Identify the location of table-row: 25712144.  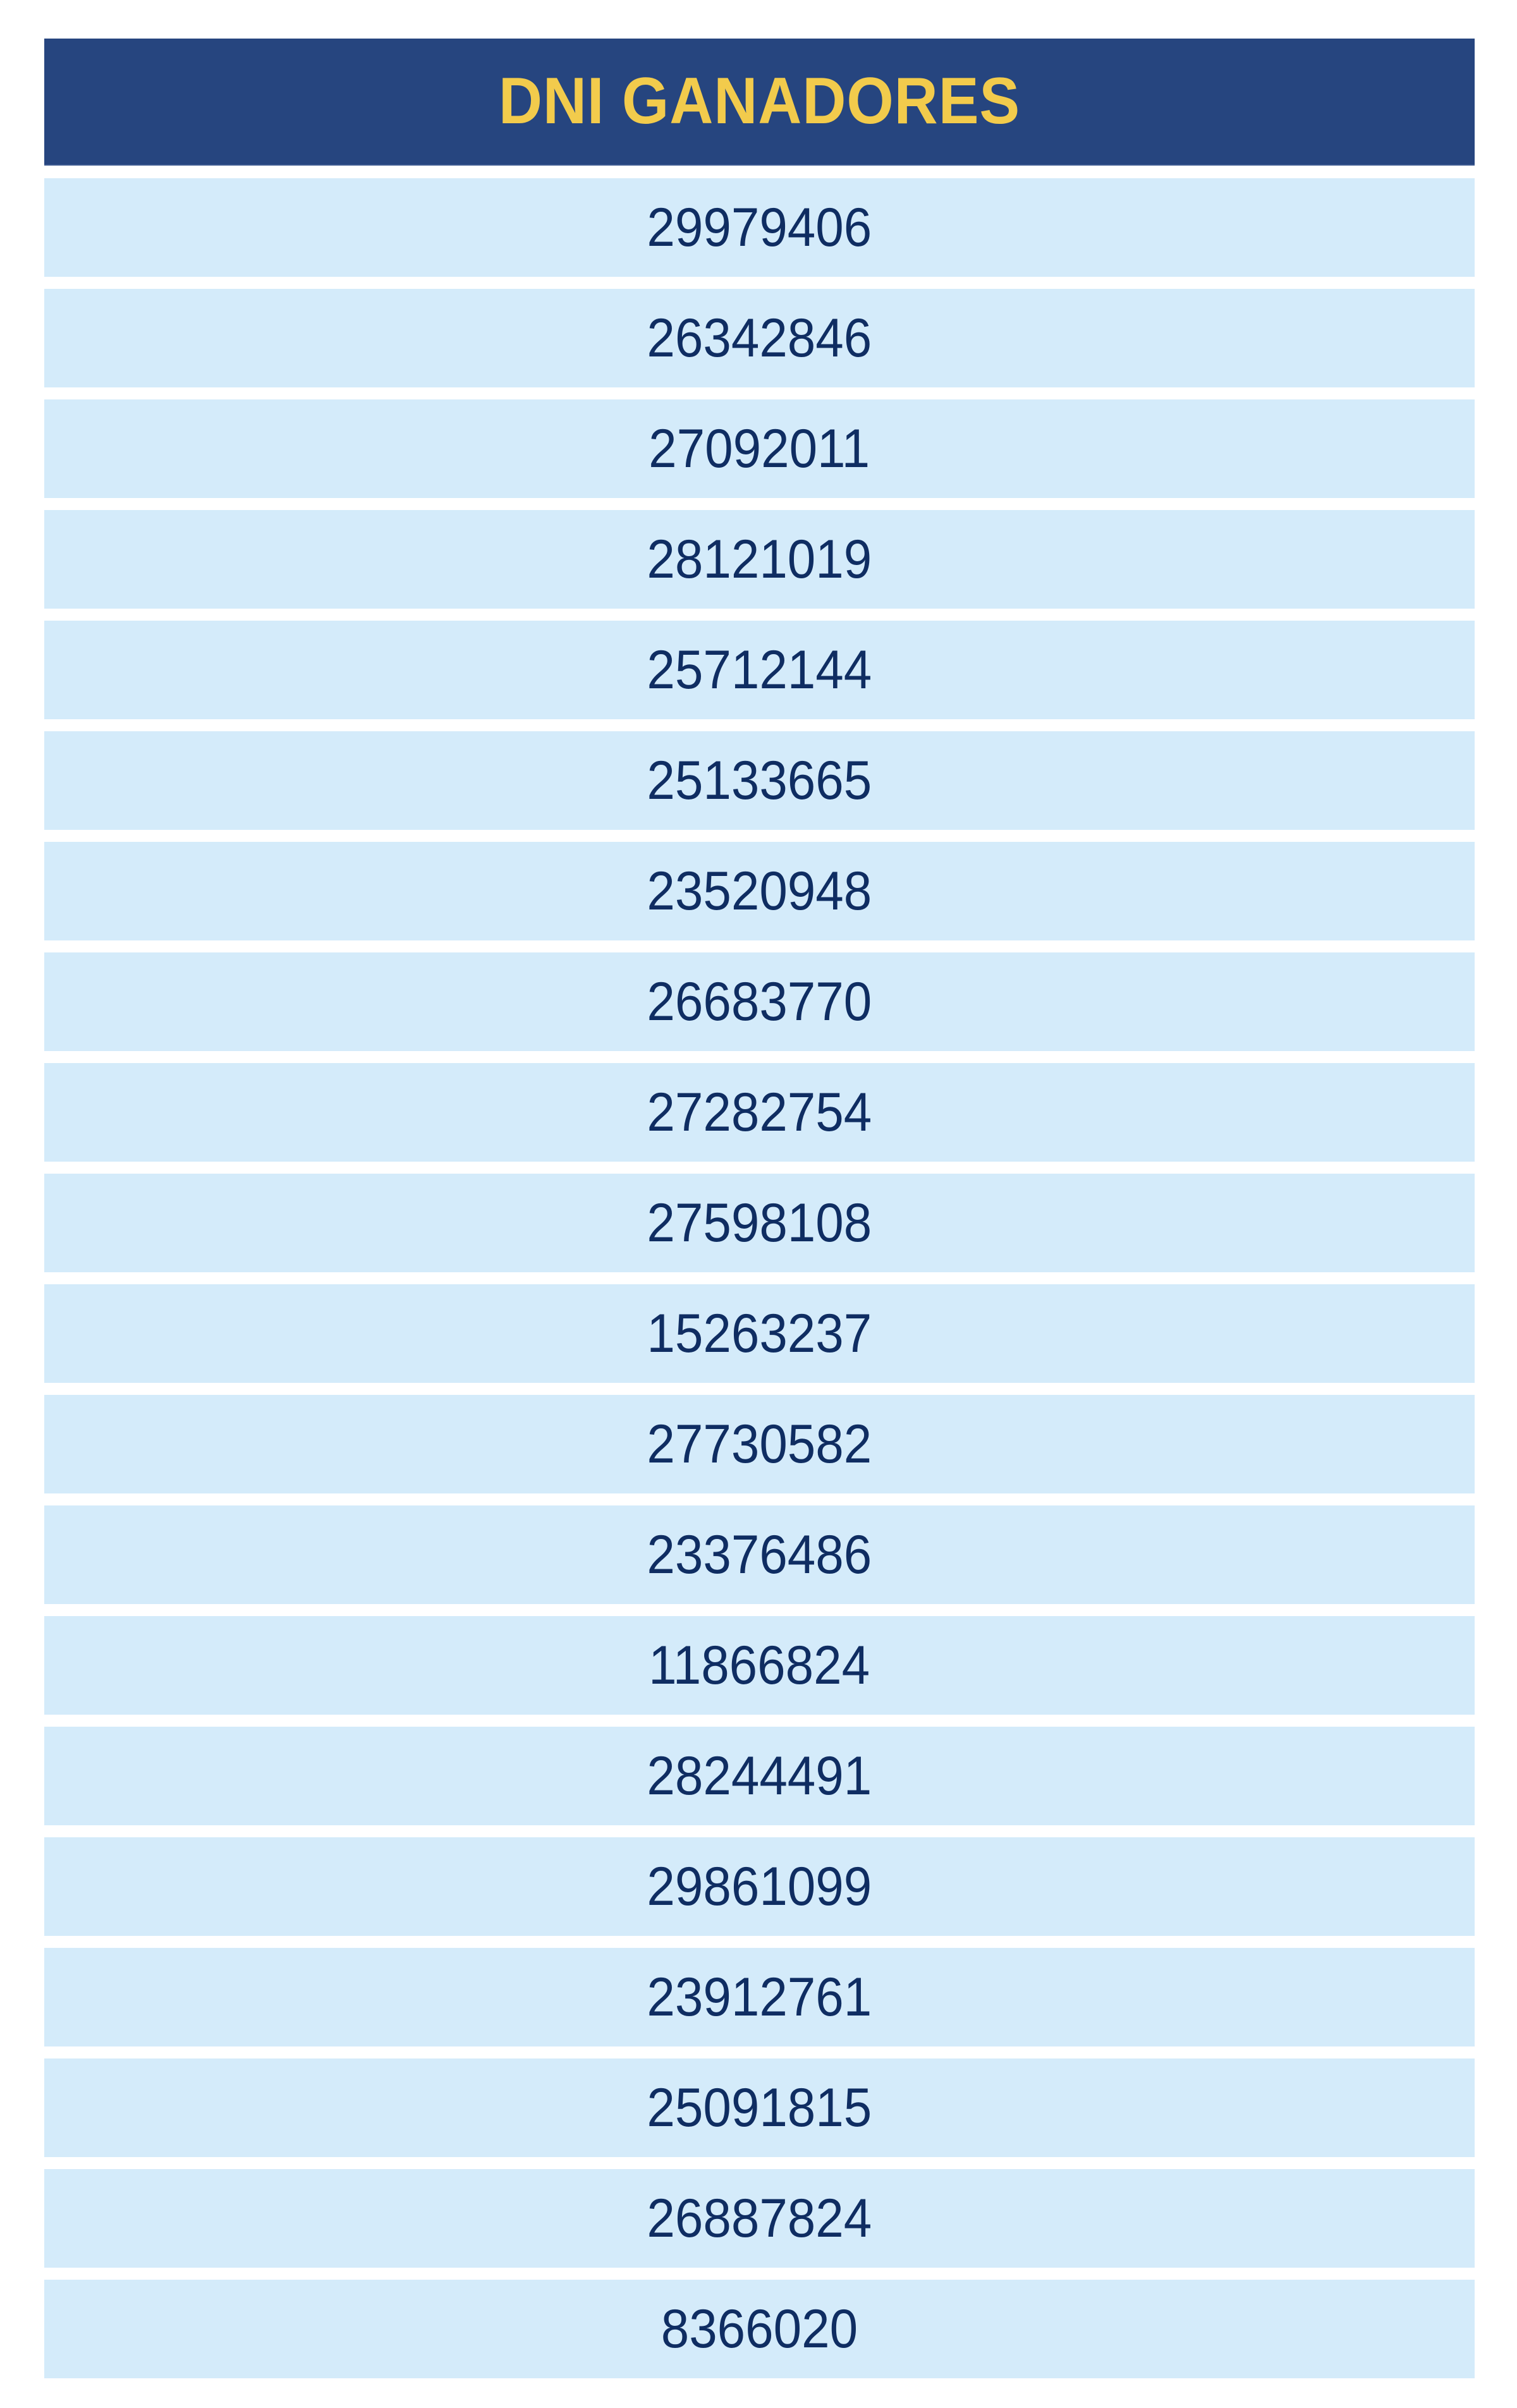
(759, 670).